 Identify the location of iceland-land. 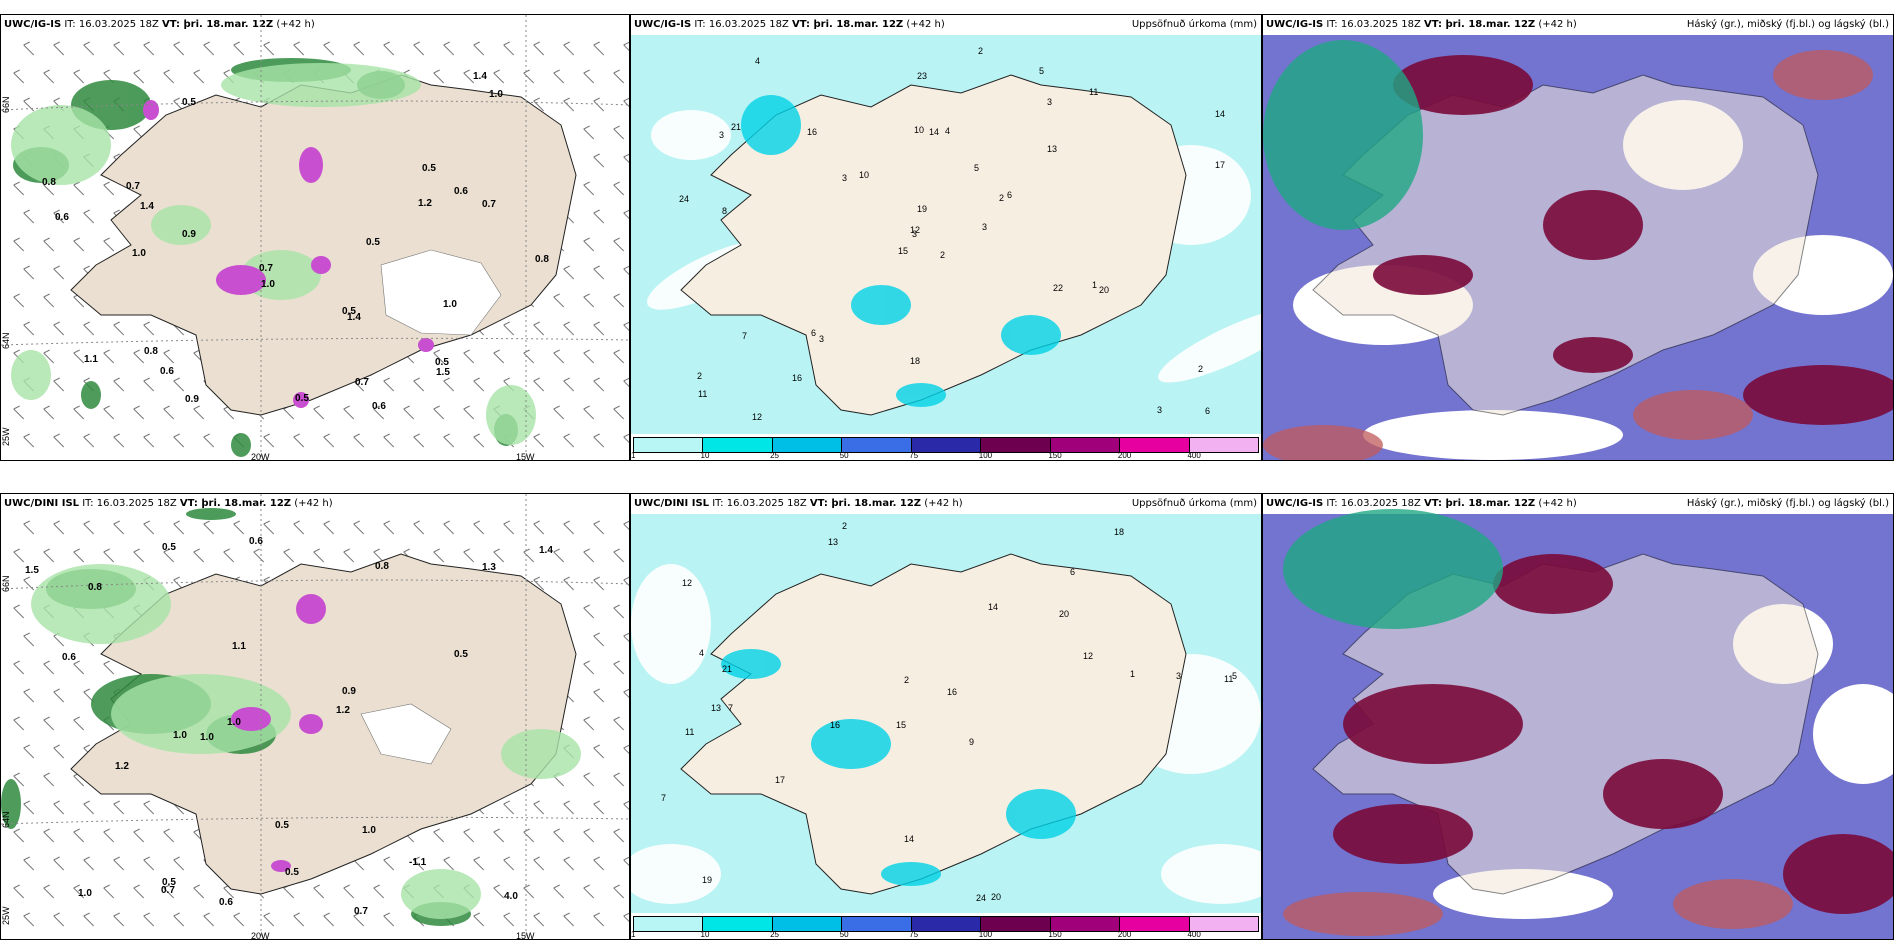
(323, 245).